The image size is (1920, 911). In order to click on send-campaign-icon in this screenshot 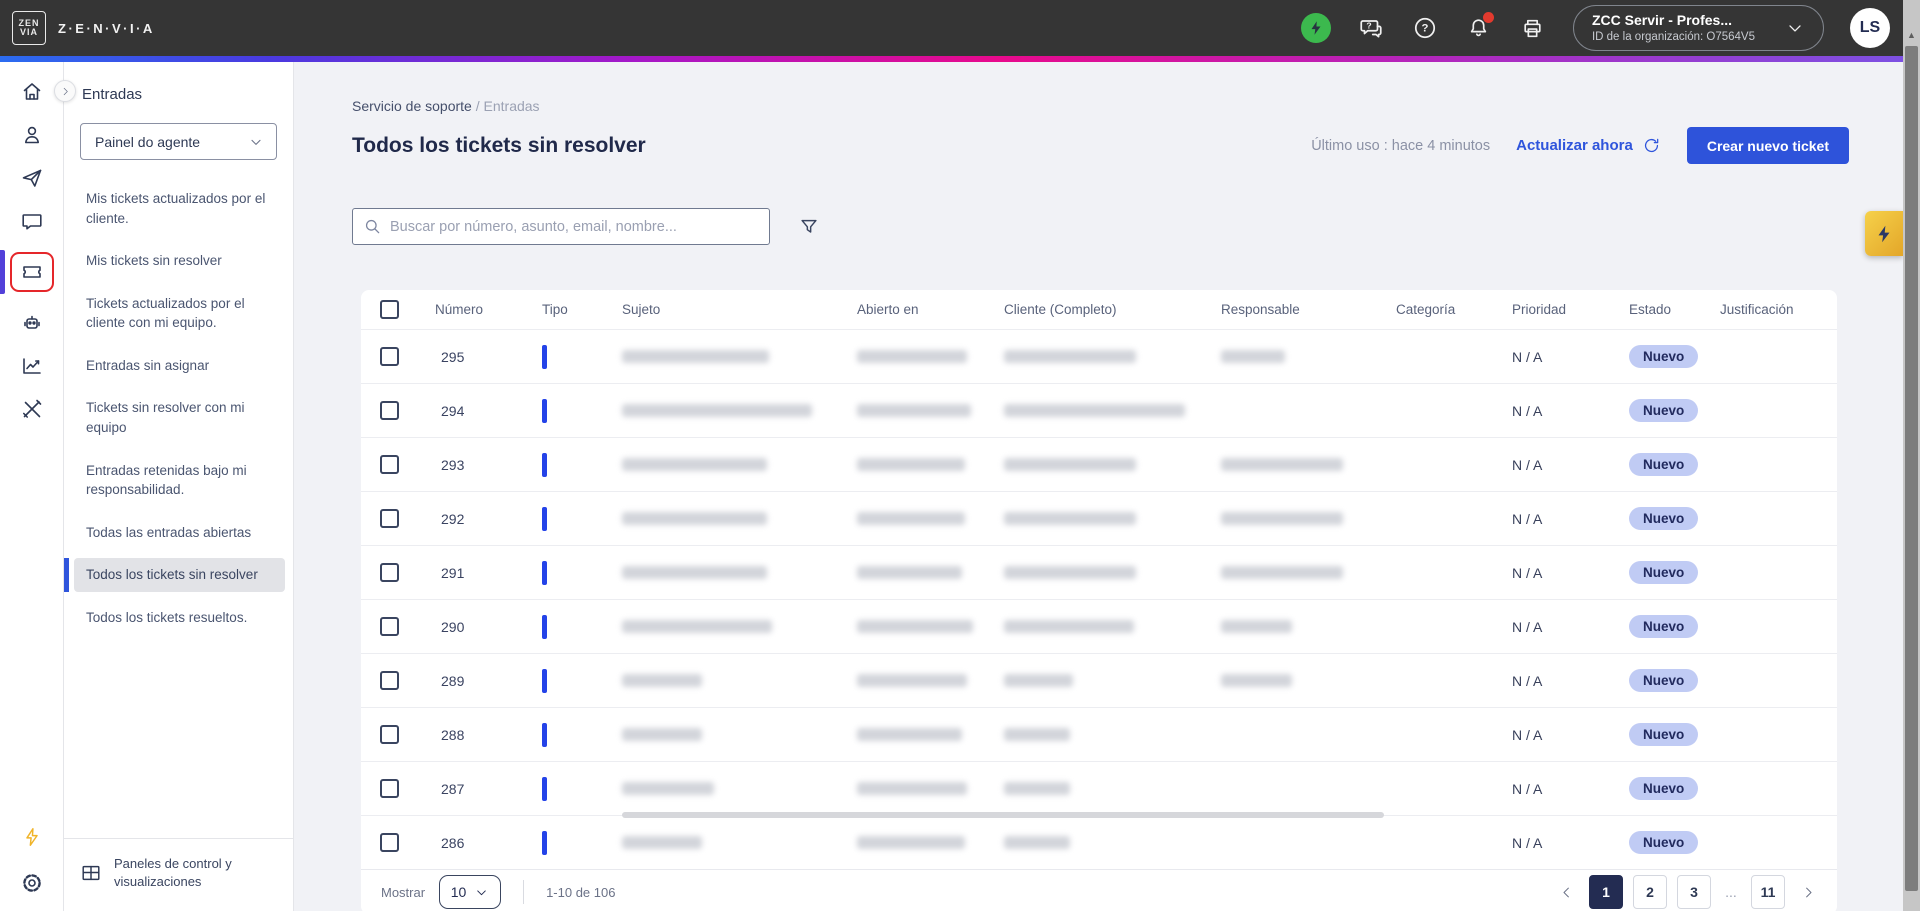, I will do `click(32, 178)`.